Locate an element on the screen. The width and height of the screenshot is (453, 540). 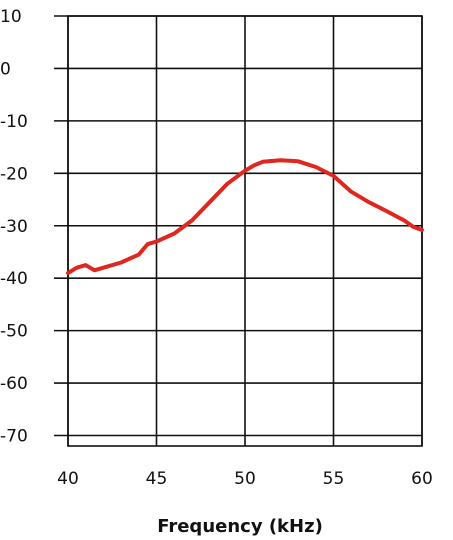
x-axis-title: Frequency (kHz) is located at coordinates (240, 526).